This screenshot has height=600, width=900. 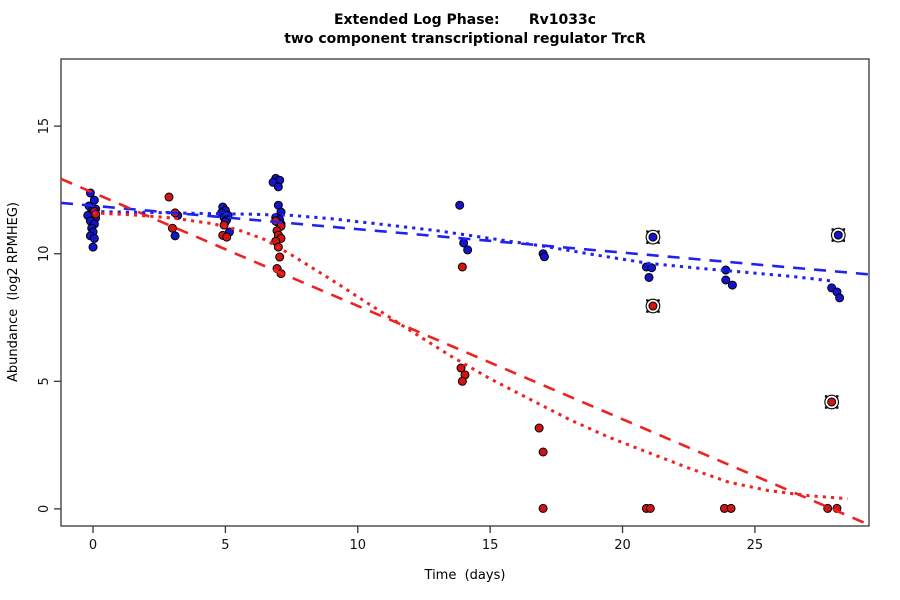 I want to click on blue-linear-fit-line, so click(x=465, y=238).